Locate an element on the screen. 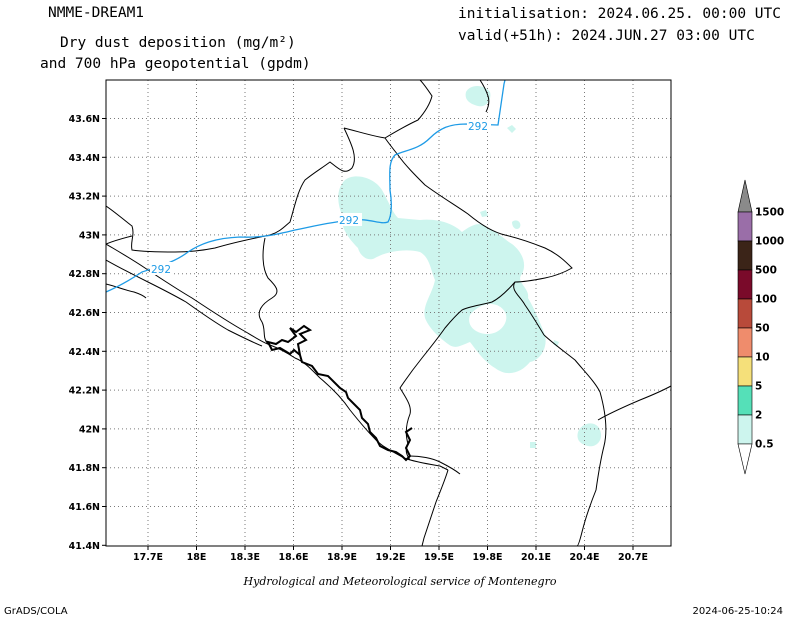 This screenshot has height=618, width=800. lon-tick-label: 17.7E is located at coordinates (148, 557).